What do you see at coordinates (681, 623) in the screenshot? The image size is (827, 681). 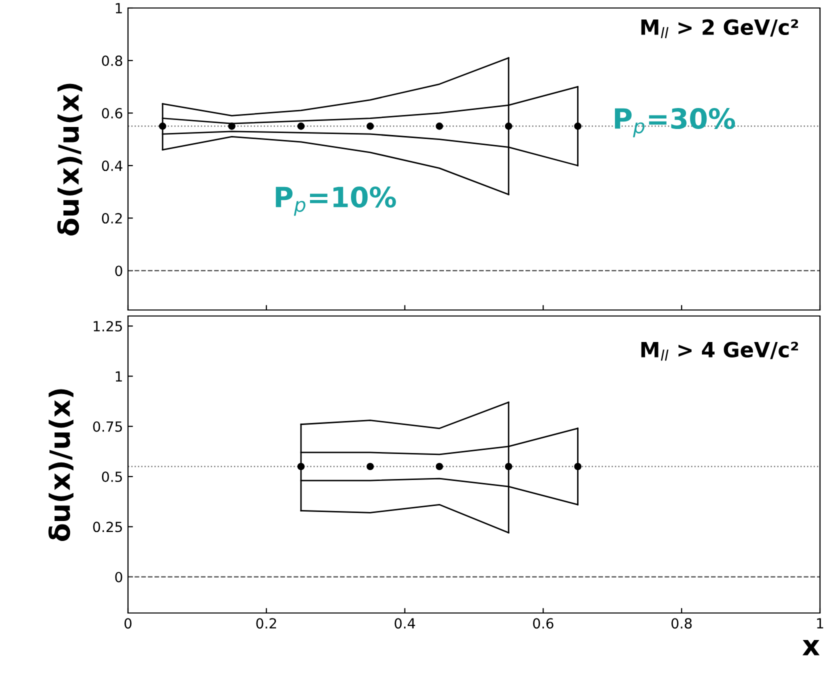 I see `x-tick-label: 0.8` at bounding box center [681, 623].